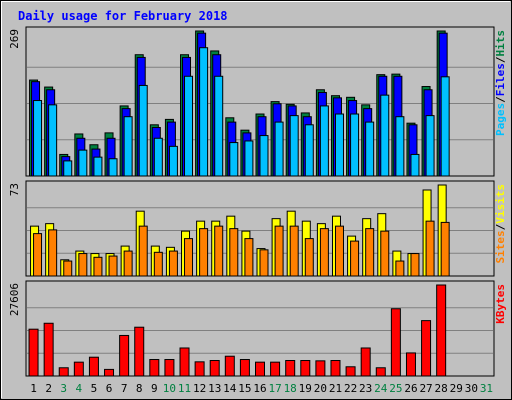  What do you see at coordinates (500, 119) in the screenshot?
I see `legend-entry: Pages` at bounding box center [500, 119].